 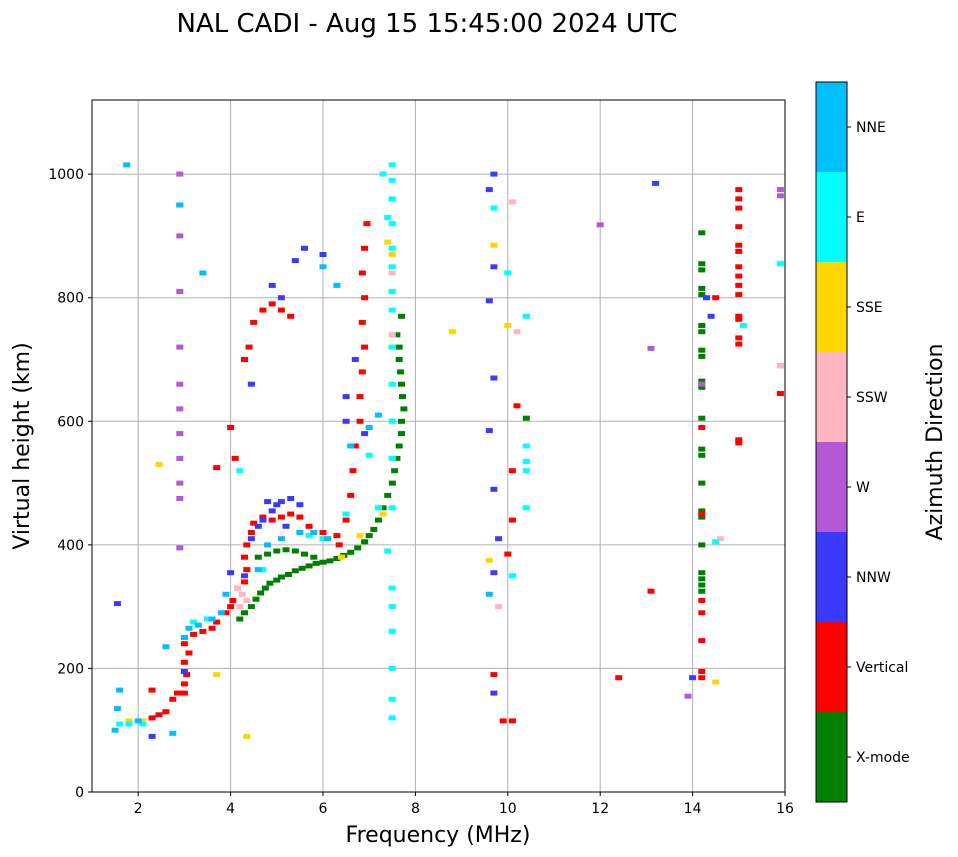 What do you see at coordinates (869, 308) in the screenshot?
I see `colorbar-category-label: SSE` at bounding box center [869, 308].